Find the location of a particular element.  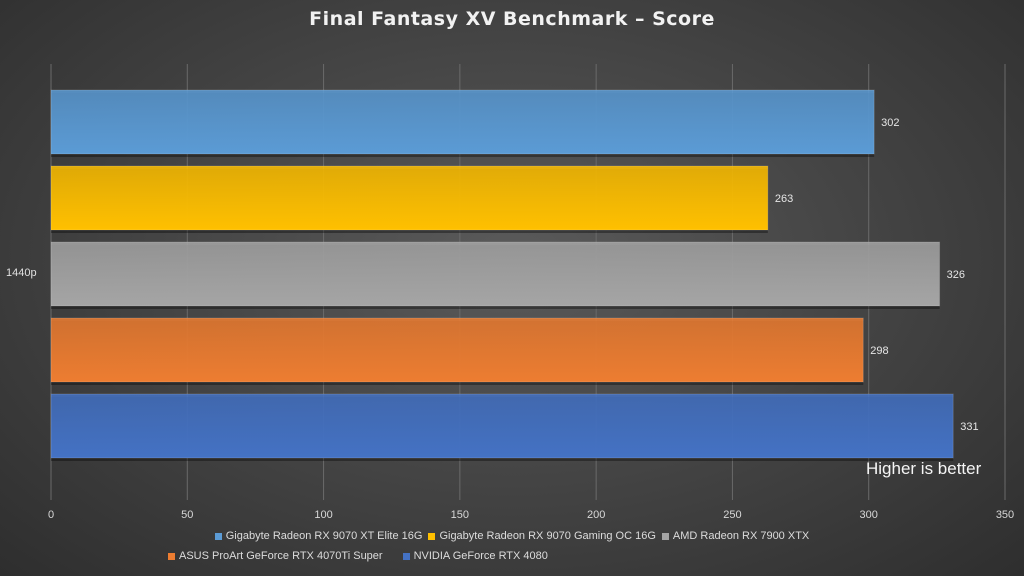

legend-item: Gigabyte Radeon RX 9070 Gaming OC 16G is located at coordinates (542, 536).